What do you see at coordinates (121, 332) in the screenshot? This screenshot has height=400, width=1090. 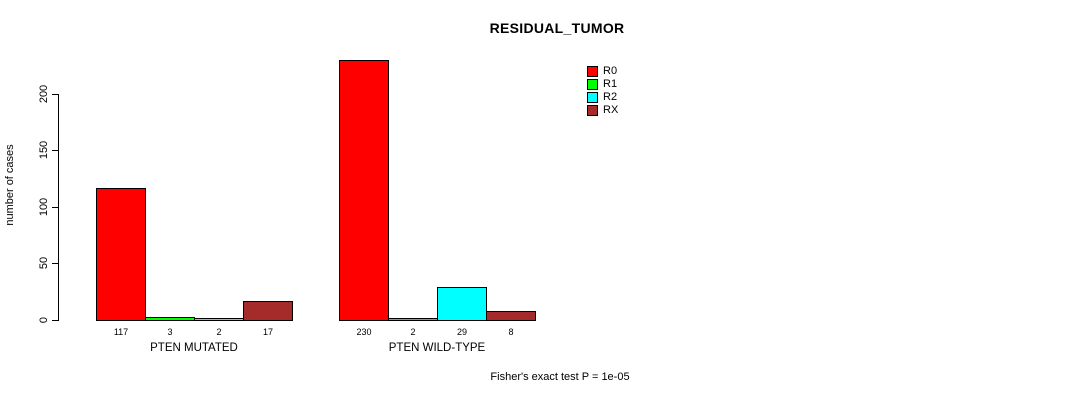 I see `bar-value-label: 117` at bounding box center [121, 332].